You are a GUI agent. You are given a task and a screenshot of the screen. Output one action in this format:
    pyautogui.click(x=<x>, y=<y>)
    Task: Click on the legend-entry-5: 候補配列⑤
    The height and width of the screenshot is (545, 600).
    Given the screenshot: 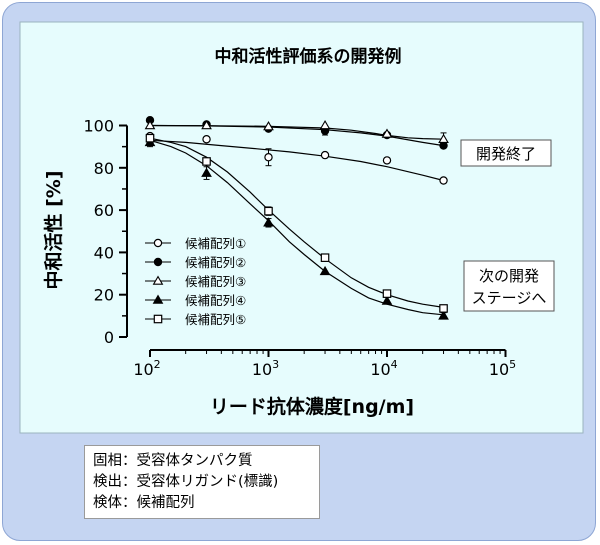 What is the action you would take?
    pyautogui.click(x=195, y=319)
    